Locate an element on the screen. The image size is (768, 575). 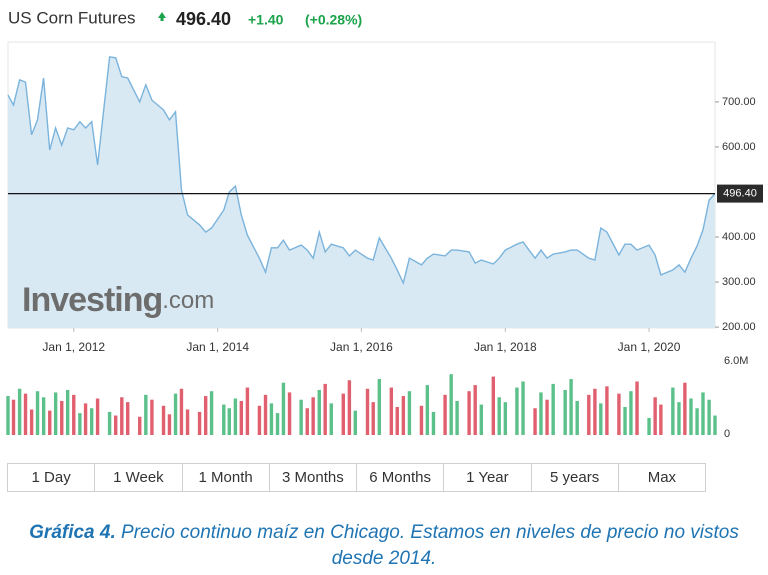
volume-tick-label: 0 is located at coordinates (727, 434).